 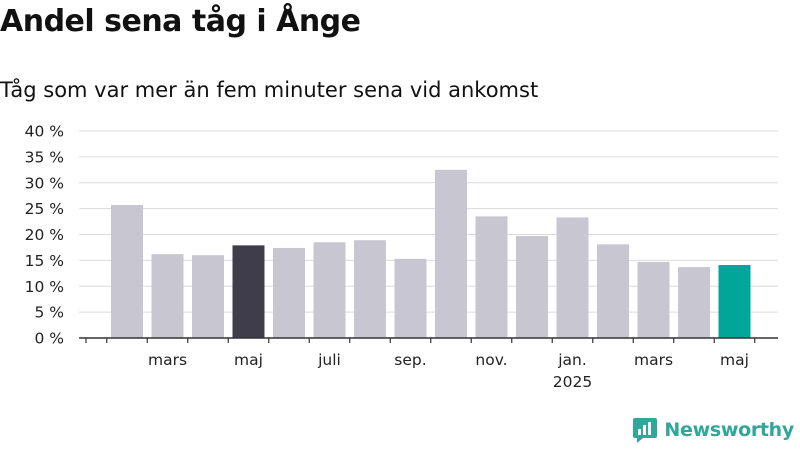 I want to click on x-tick-label: juli, so click(x=329, y=360).